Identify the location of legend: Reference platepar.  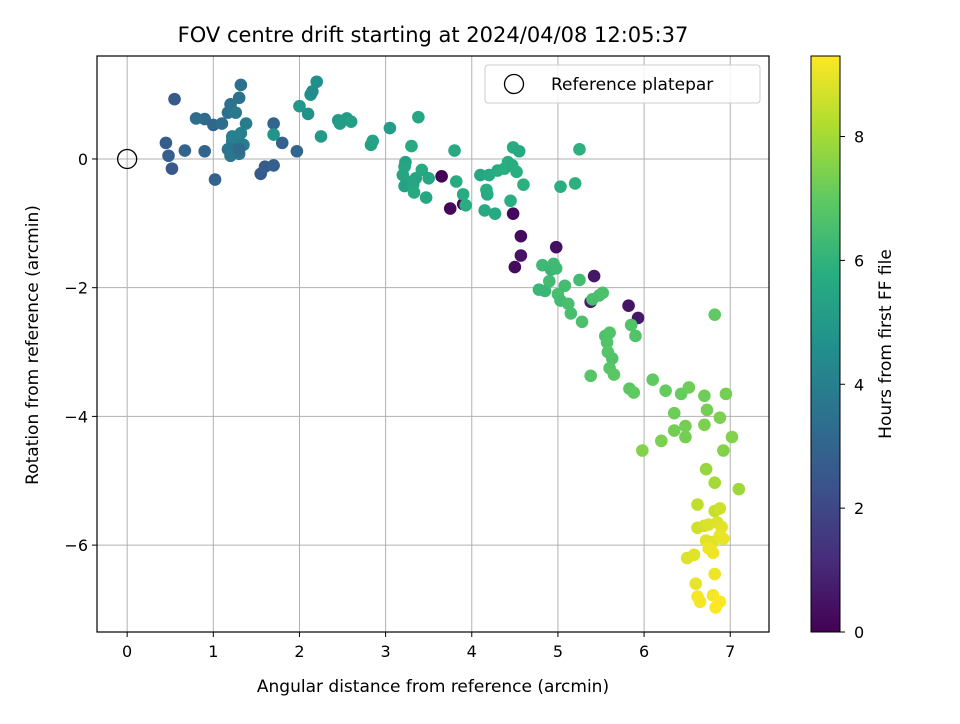
(622, 84).